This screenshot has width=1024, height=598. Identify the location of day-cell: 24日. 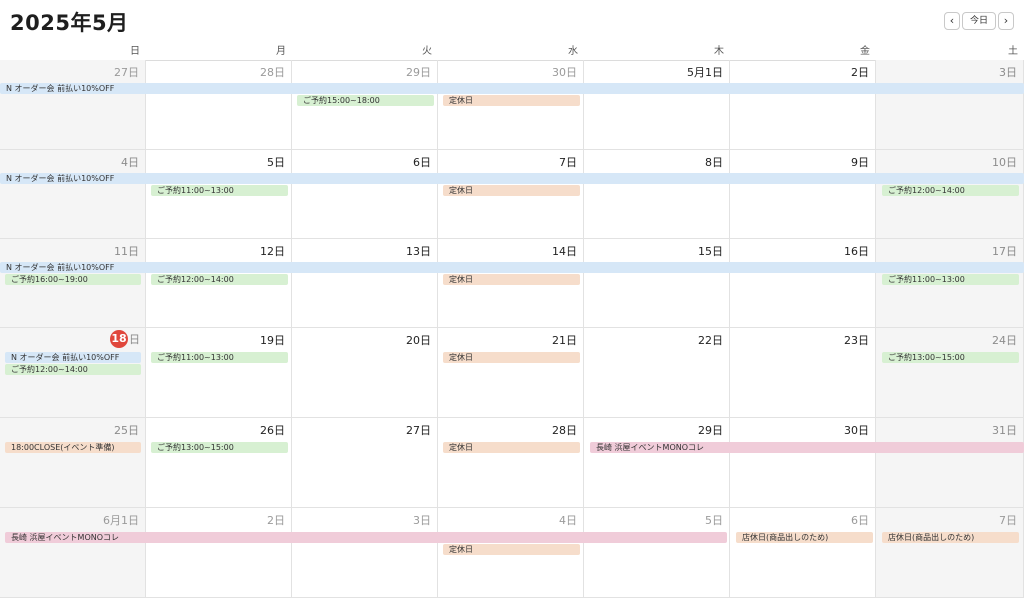
(950, 373).